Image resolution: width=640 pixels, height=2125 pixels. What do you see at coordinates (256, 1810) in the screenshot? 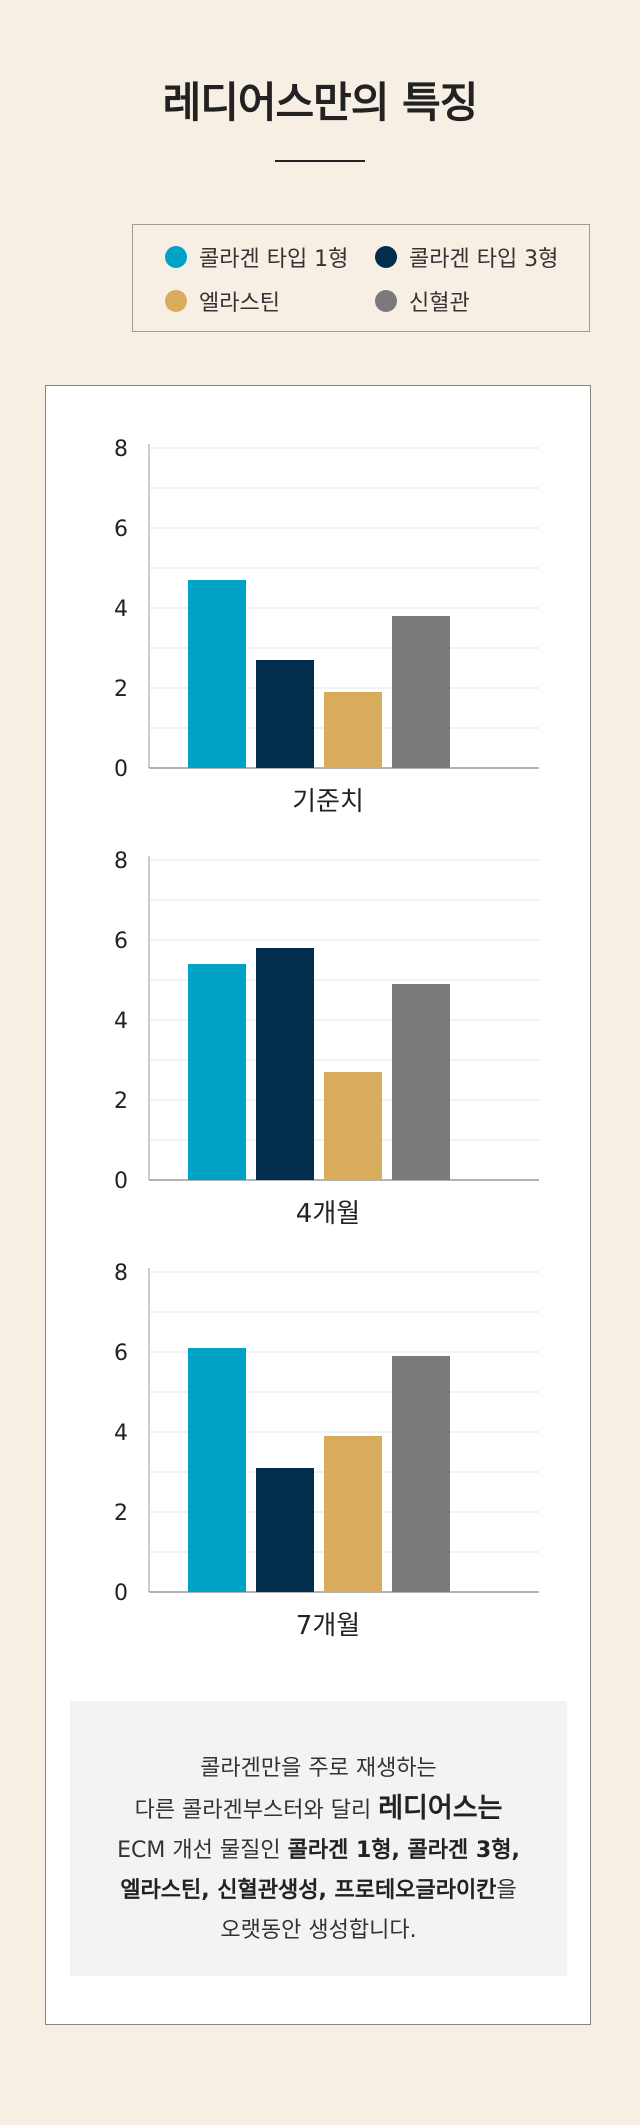
I see `description-line-2-text: 다른 콜라겐부스터와 달리` at bounding box center [256, 1810].